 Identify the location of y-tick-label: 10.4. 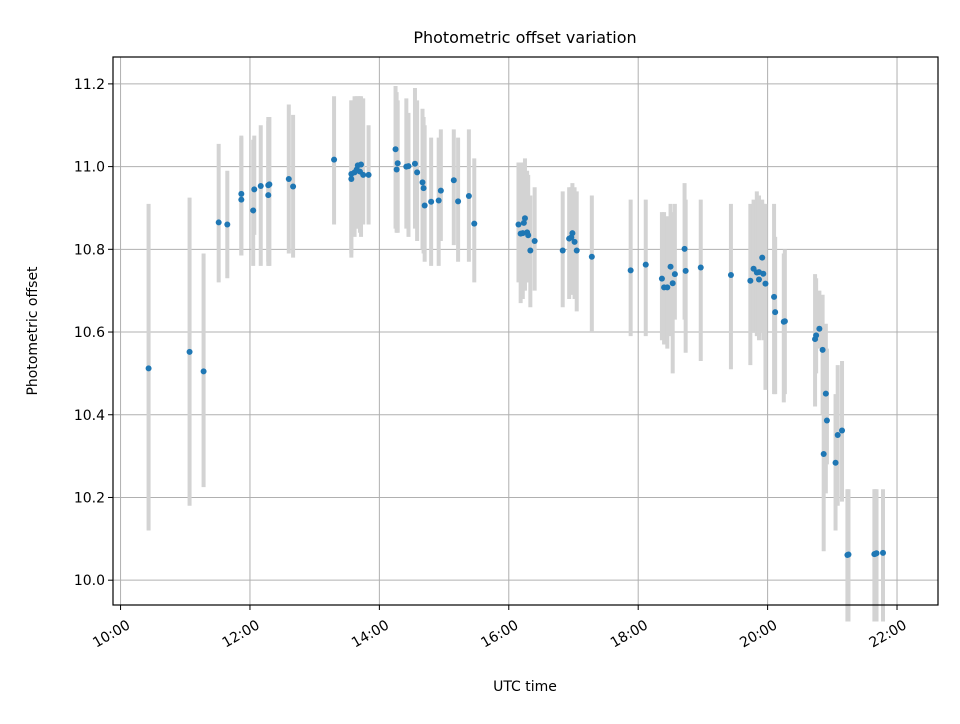
(89, 416).